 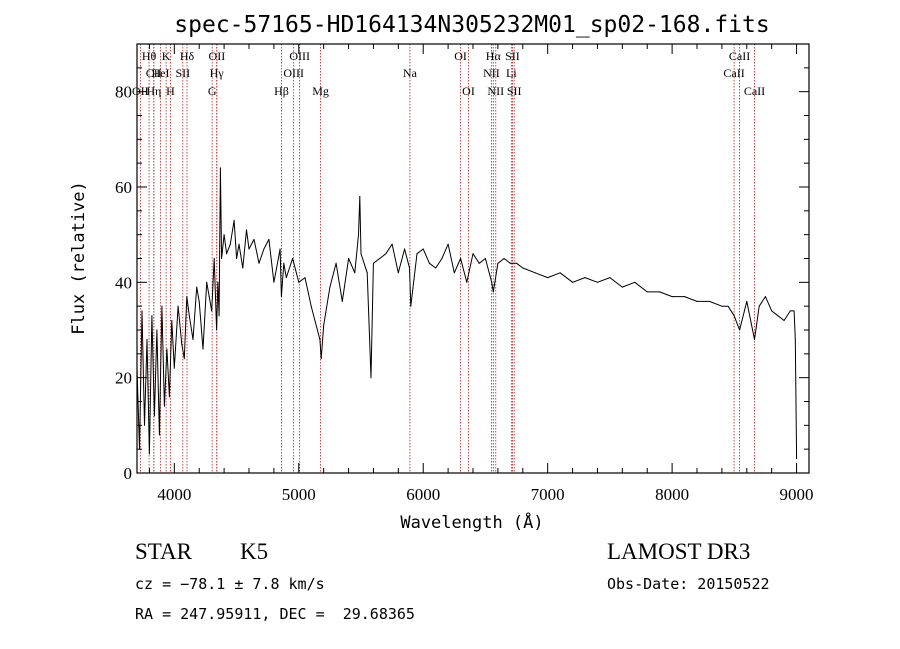 I want to click on spectral-line-label: Hβ, so click(x=281, y=91).